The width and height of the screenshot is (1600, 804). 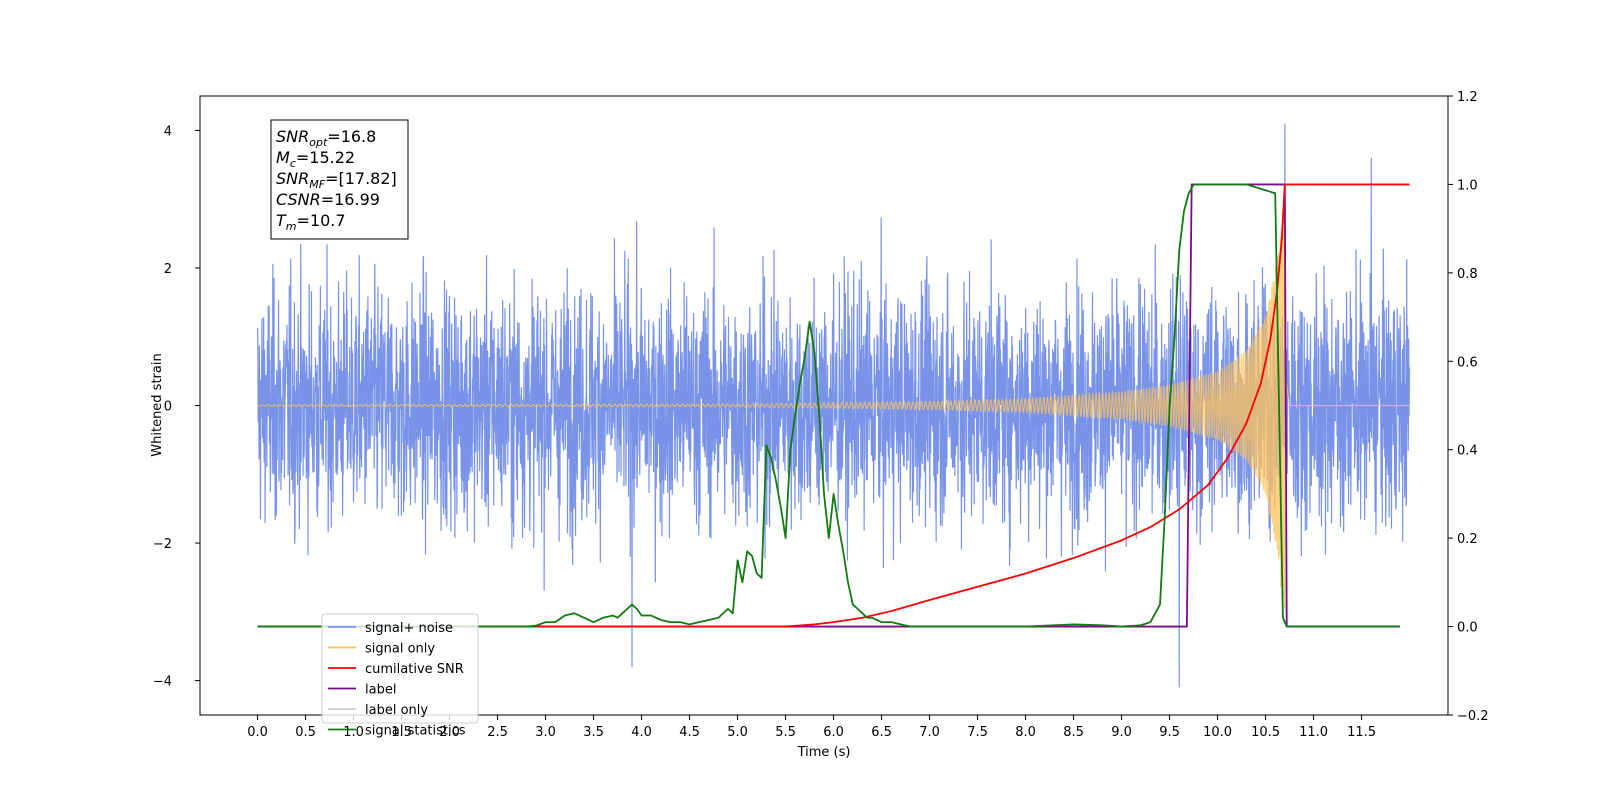 I want to click on annotation-frame, so click(x=339, y=179).